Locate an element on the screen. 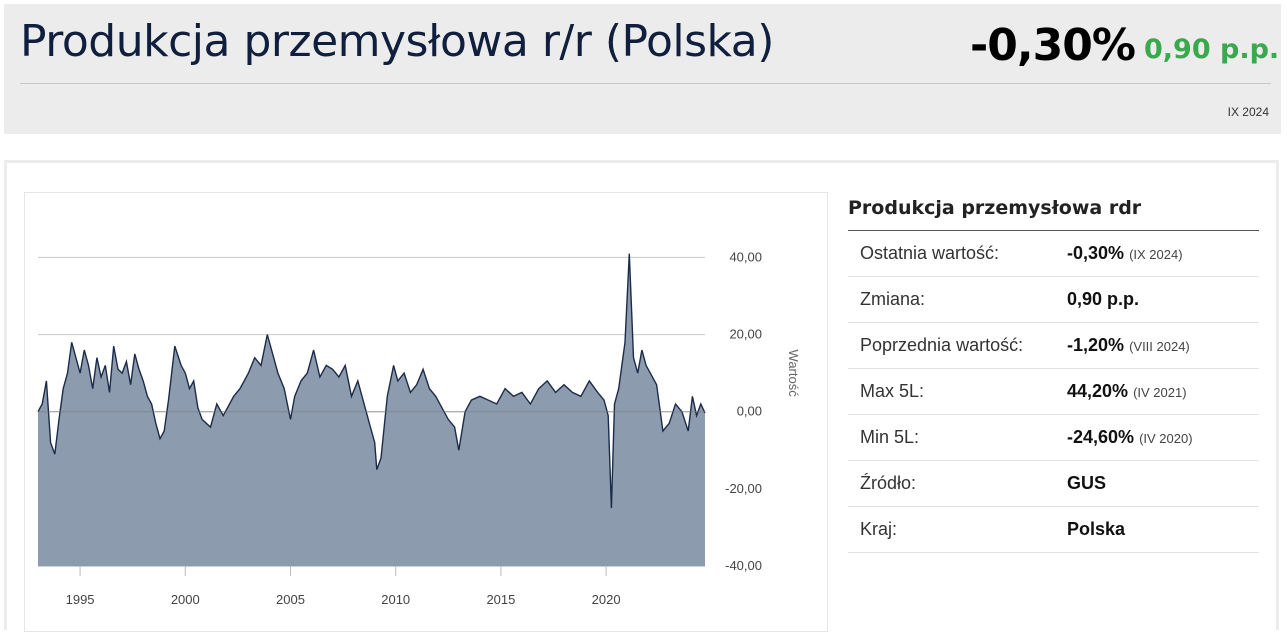 This screenshot has width=1287, height=632. info-note: (IV 2020) is located at coordinates (1166, 438).